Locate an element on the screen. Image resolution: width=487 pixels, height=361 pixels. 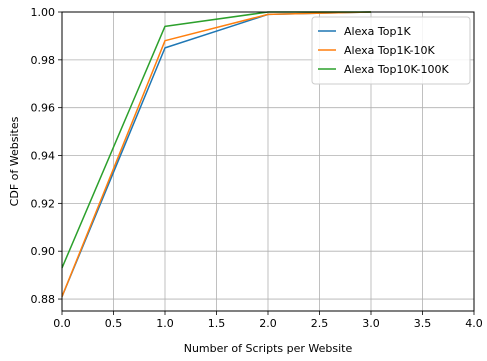
y-tick-label: 0.96 is located at coordinates (43, 108).